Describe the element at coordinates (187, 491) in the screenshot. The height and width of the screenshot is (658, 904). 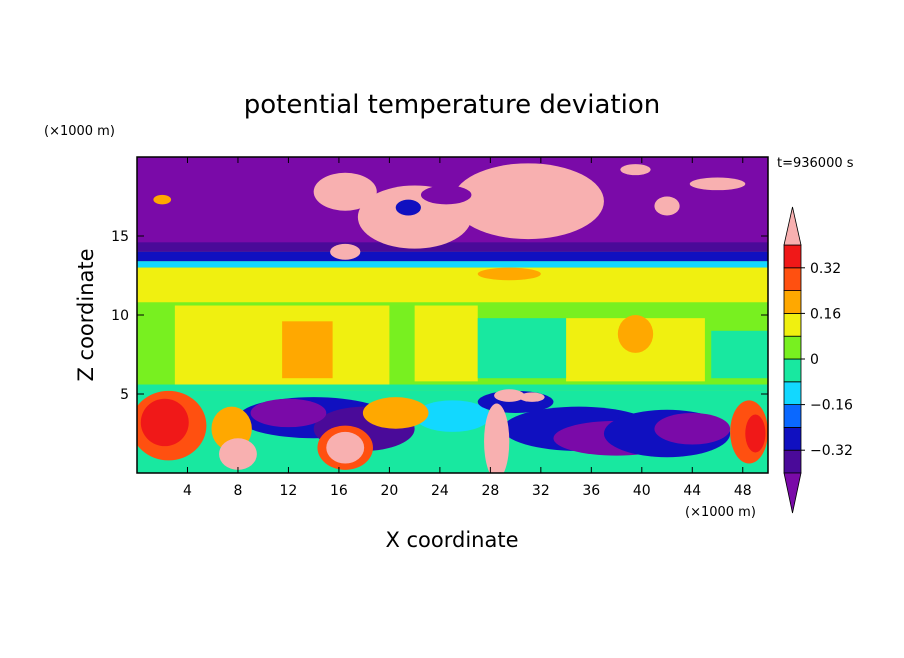
I see `x-tick-label: 4` at that location.